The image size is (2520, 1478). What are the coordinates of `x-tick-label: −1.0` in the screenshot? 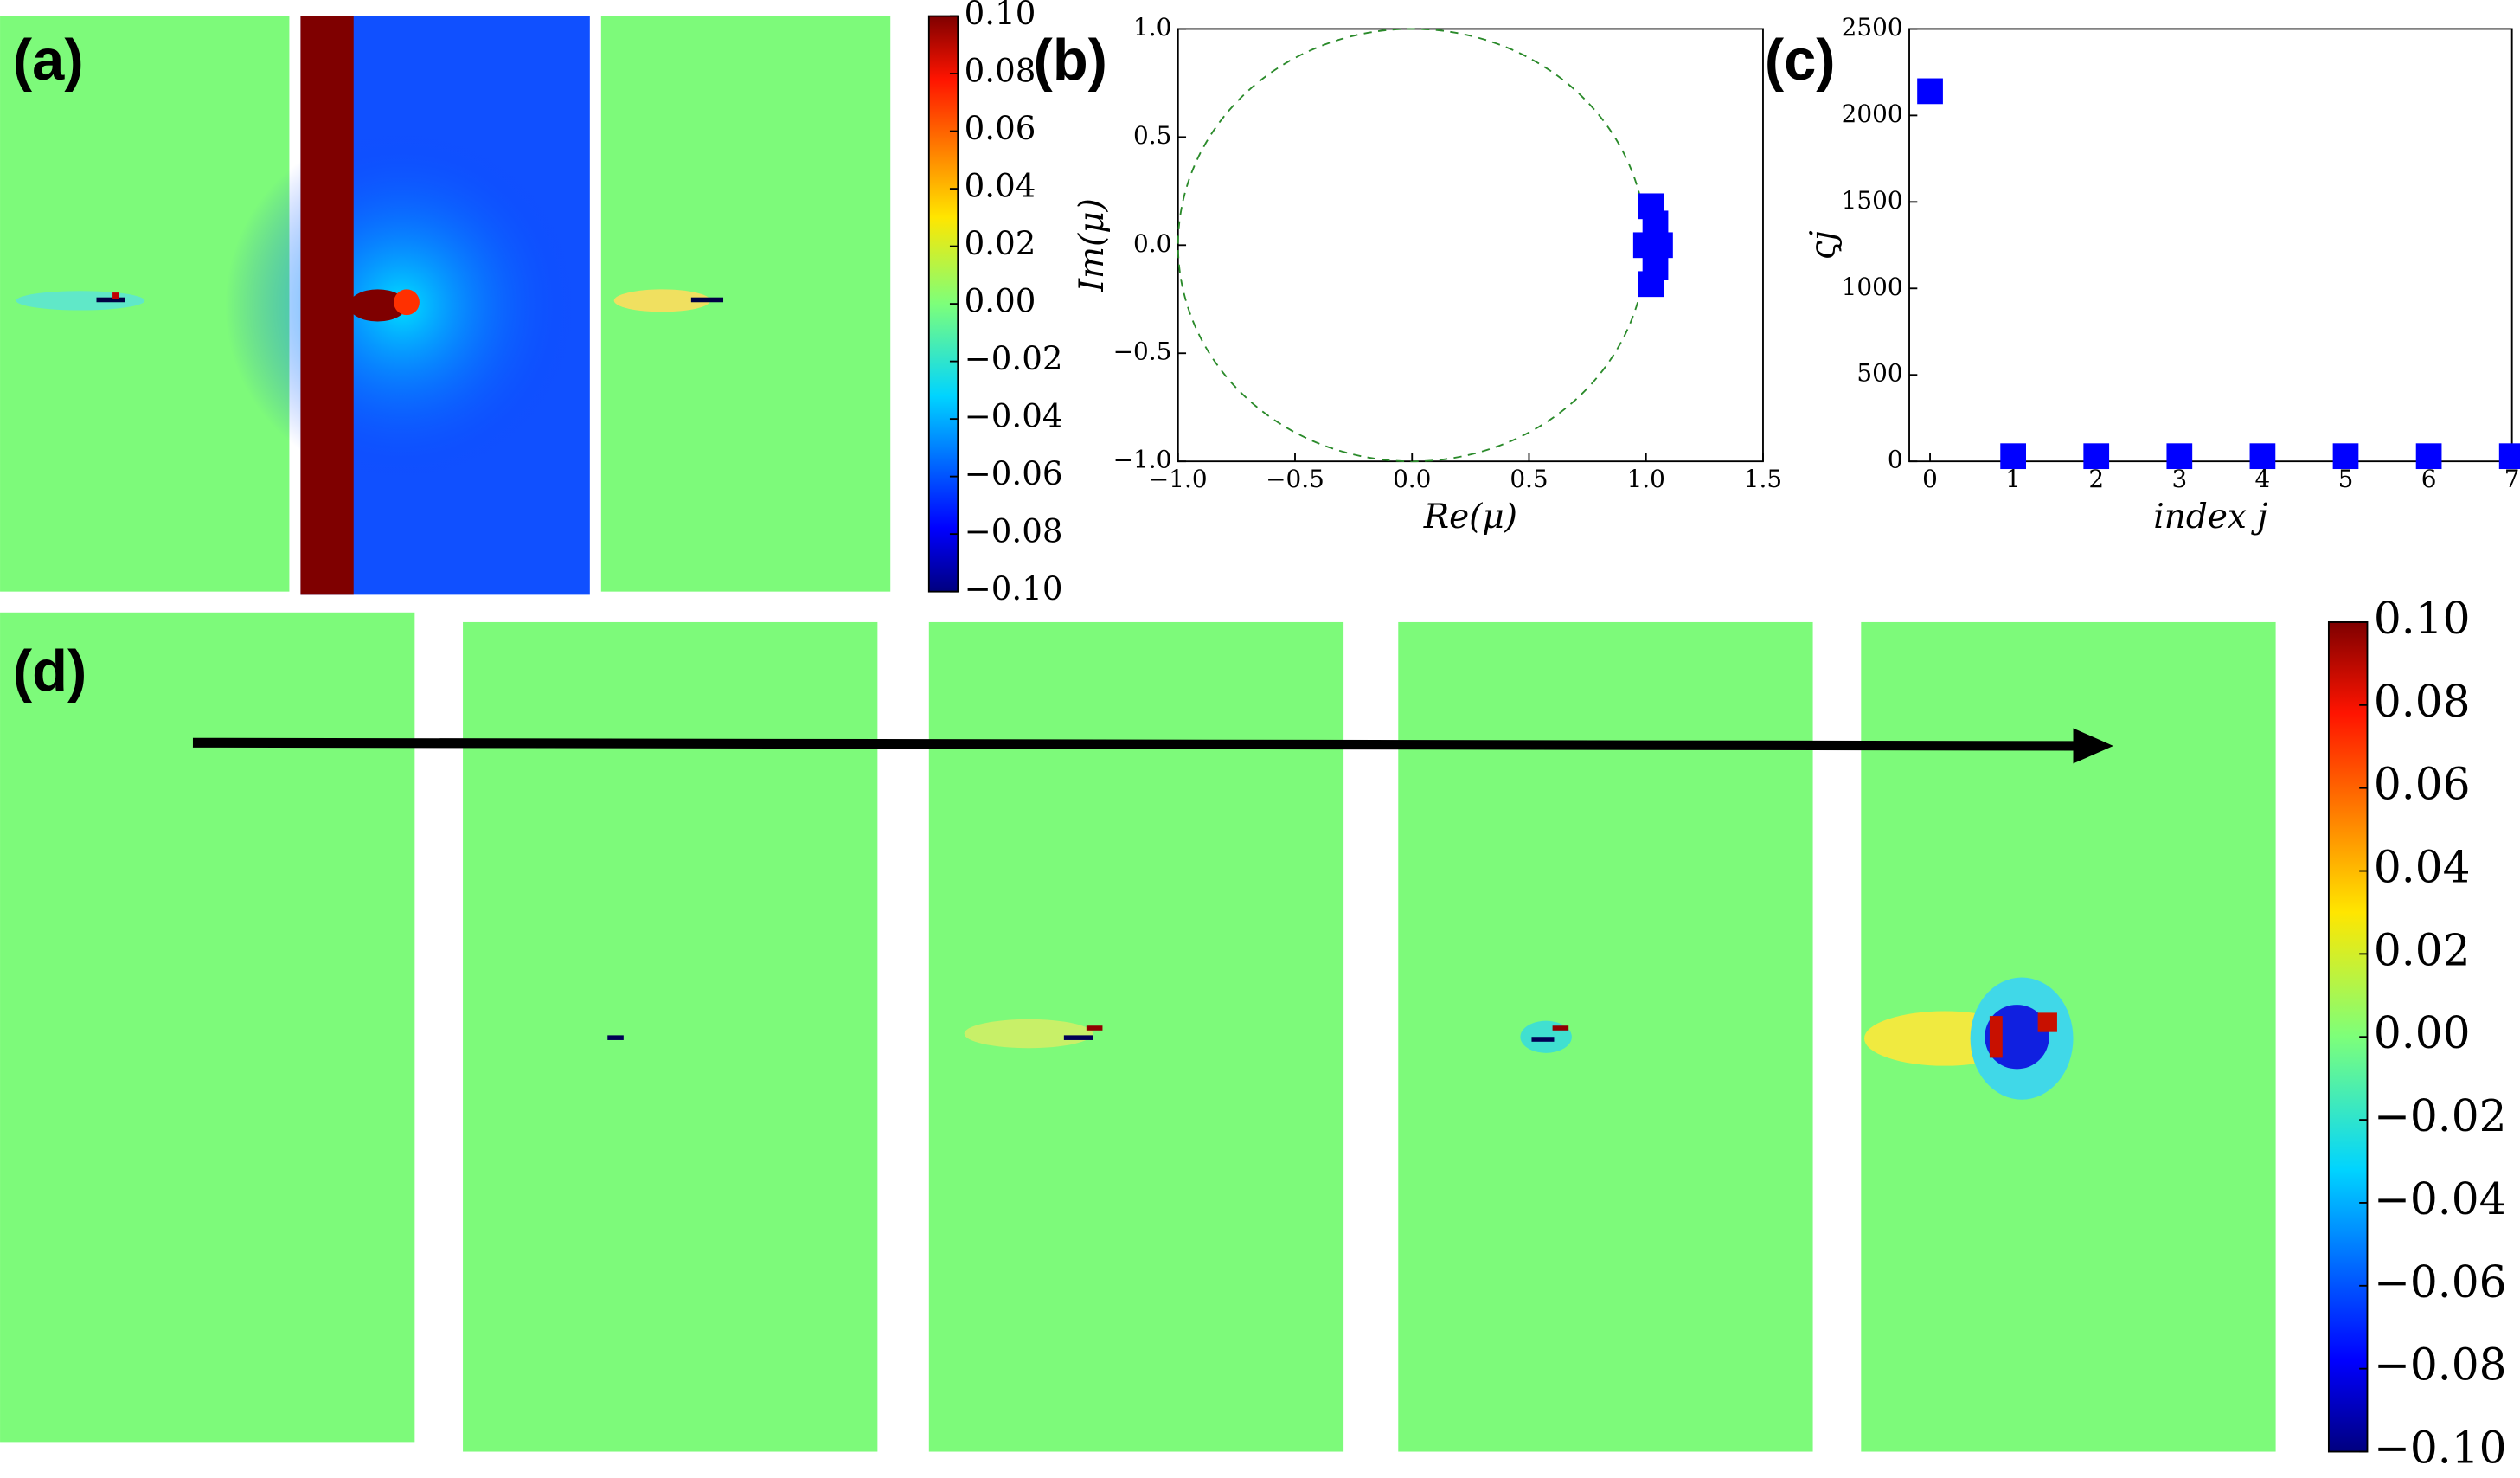 It's located at (1178, 479).